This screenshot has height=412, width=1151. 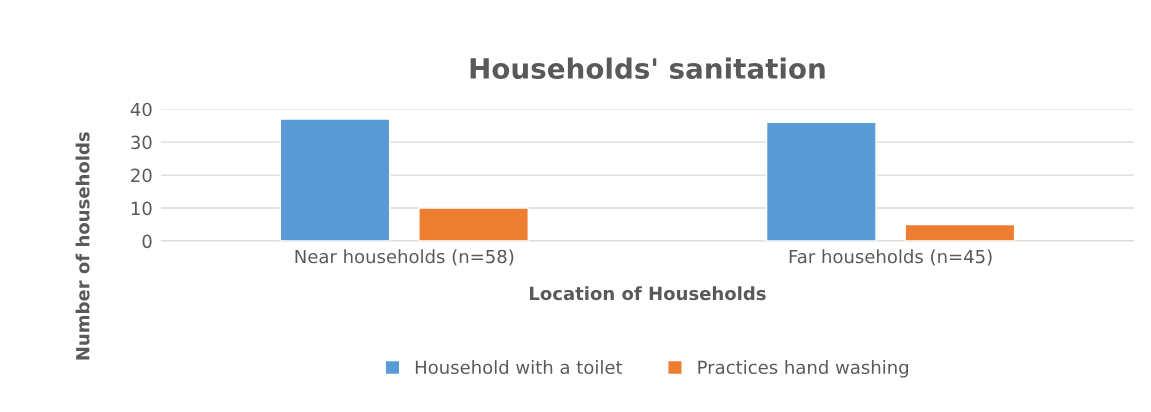 I want to click on legend-label: Practices hand washing, so click(x=803, y=369).